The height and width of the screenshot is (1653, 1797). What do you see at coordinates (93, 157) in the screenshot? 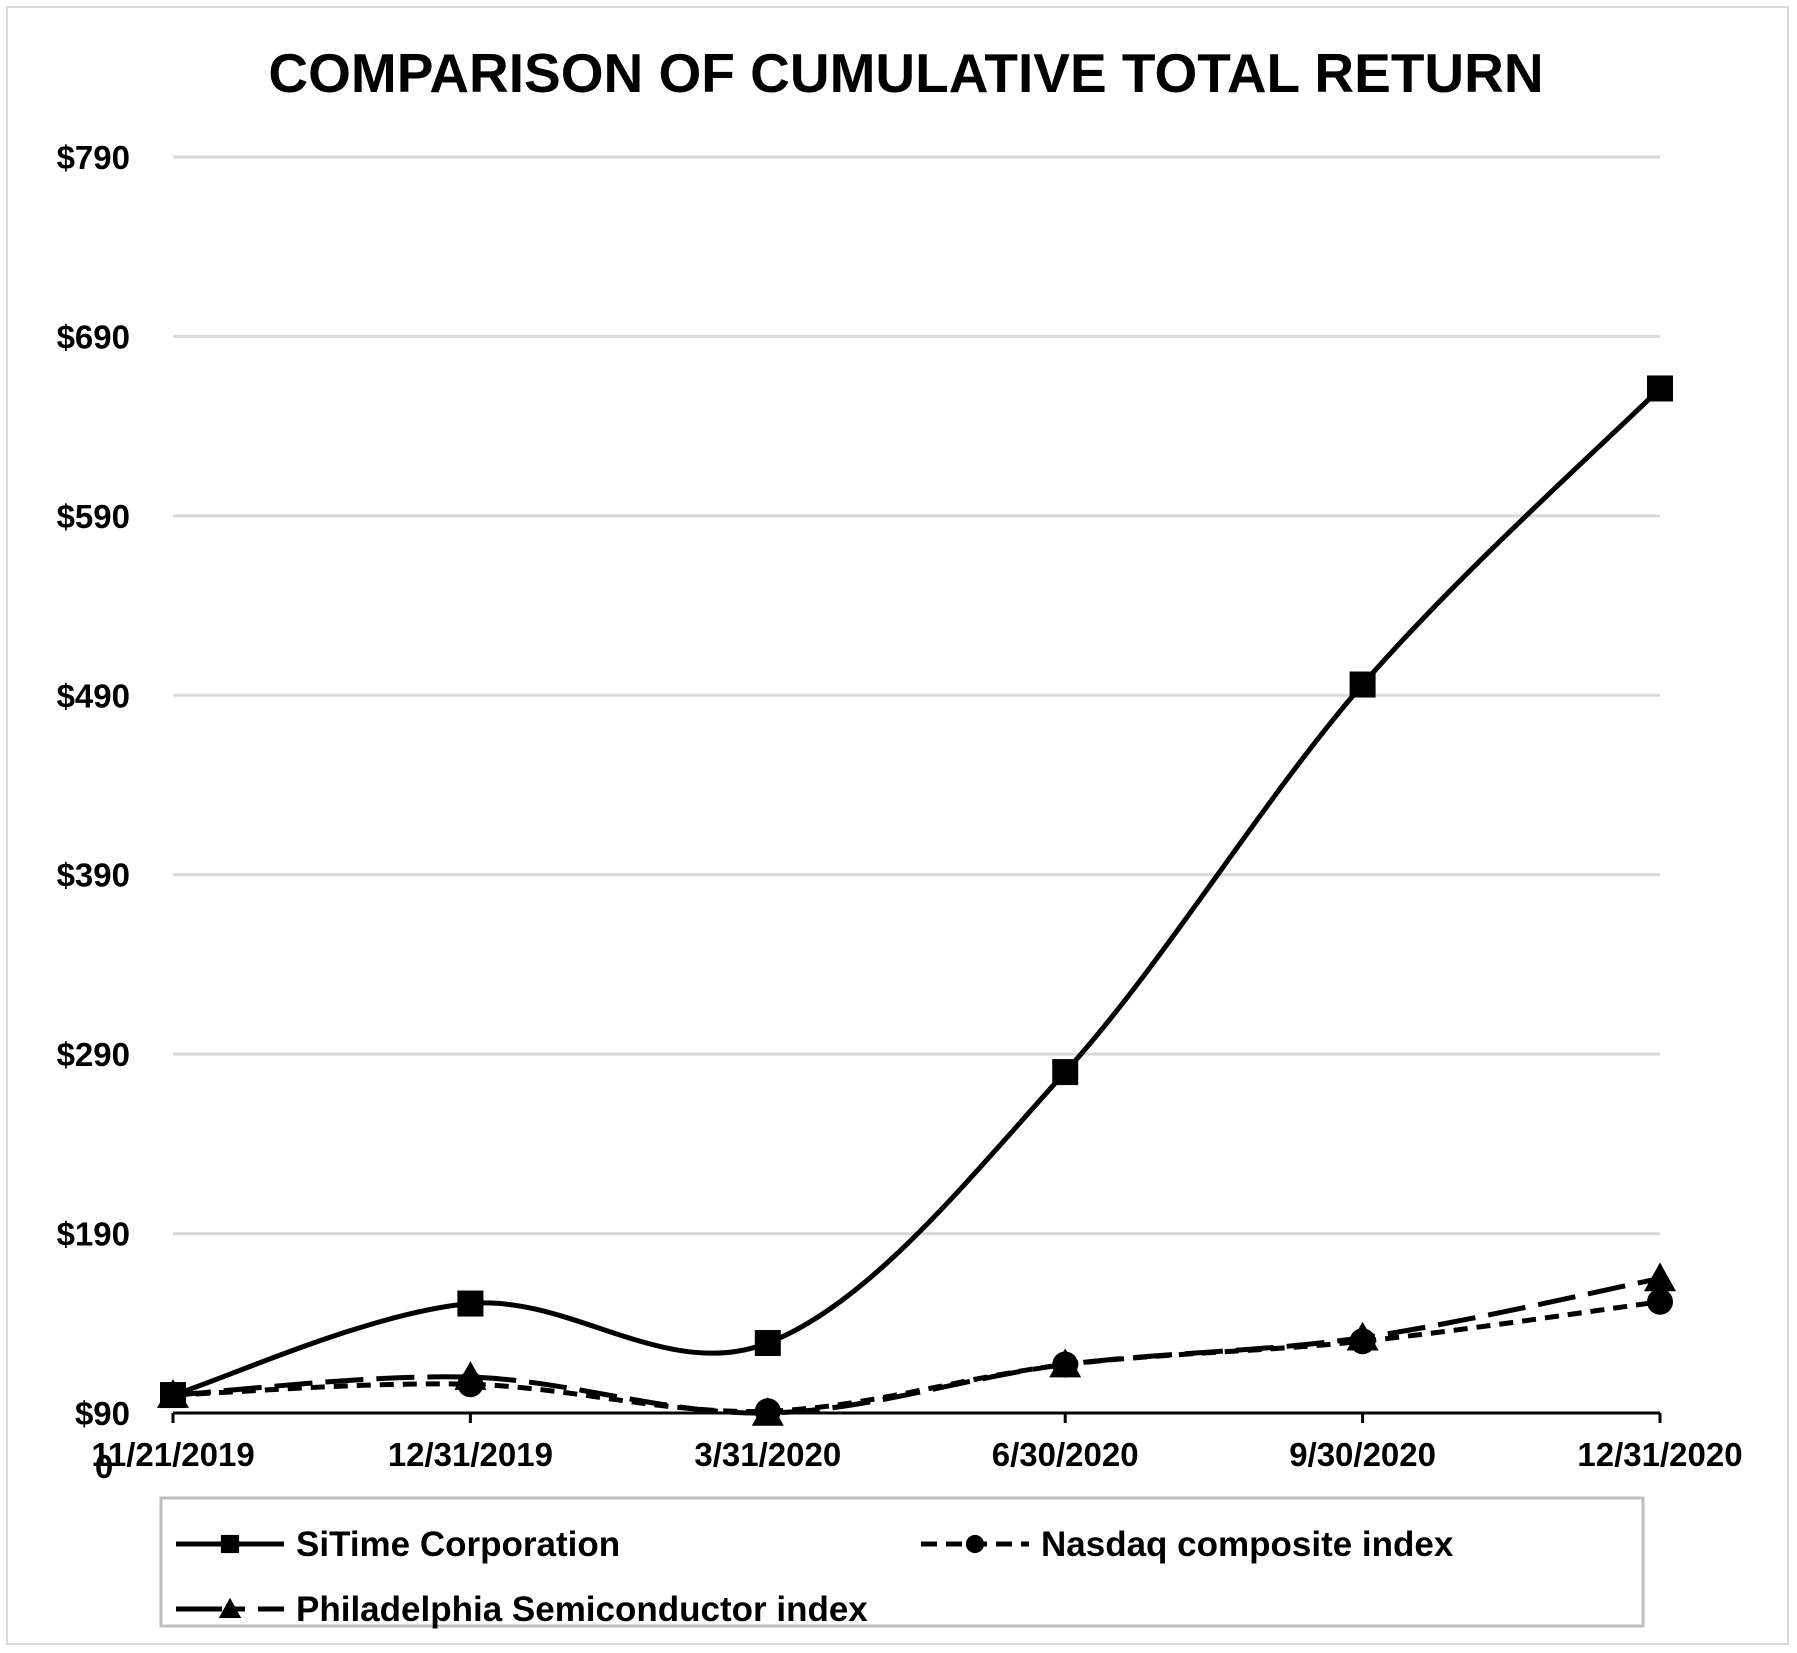
I see `y-tick-label: $790` at bounding box center [93, 157].